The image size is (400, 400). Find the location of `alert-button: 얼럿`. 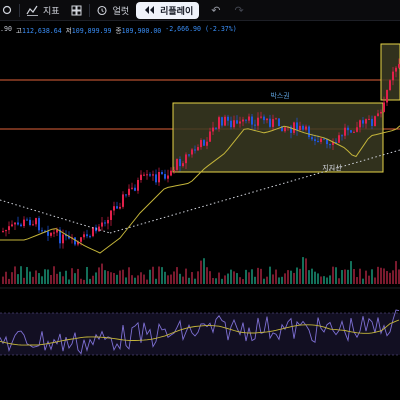

alert-button: 얼럿 is located at coordinates (112, 10).